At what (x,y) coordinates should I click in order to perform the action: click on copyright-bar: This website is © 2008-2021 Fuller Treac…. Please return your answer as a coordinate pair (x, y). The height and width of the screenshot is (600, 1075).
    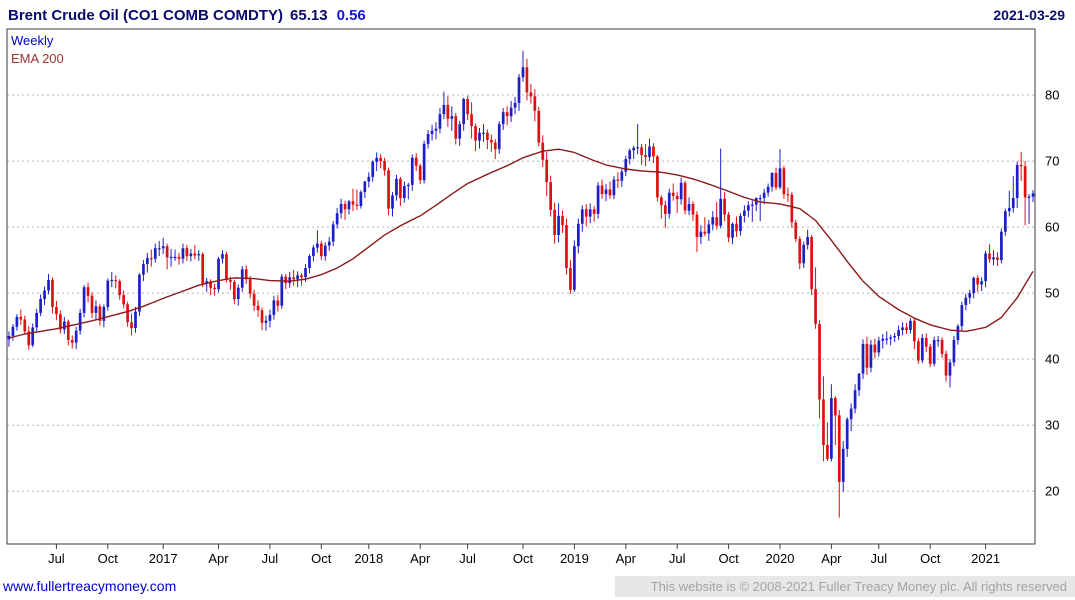
    Looking at the image, I should click on (845, 586).